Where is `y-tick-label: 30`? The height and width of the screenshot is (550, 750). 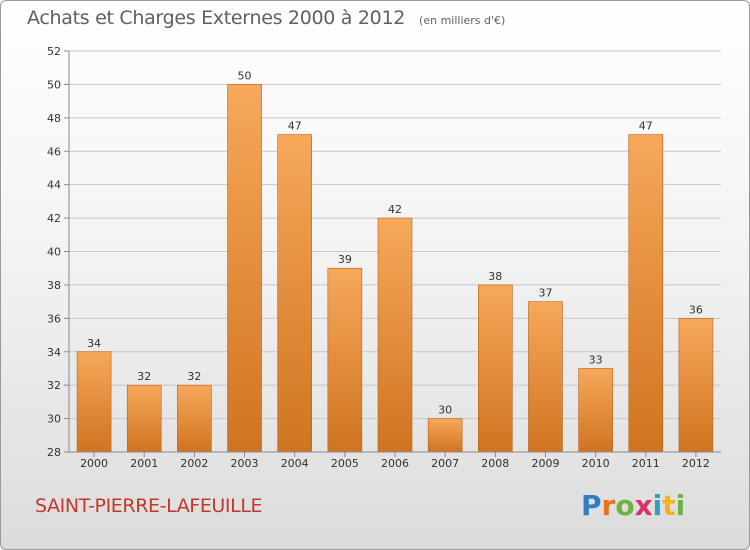
y-tick-label: 30 is located at coordinates (54, 419).